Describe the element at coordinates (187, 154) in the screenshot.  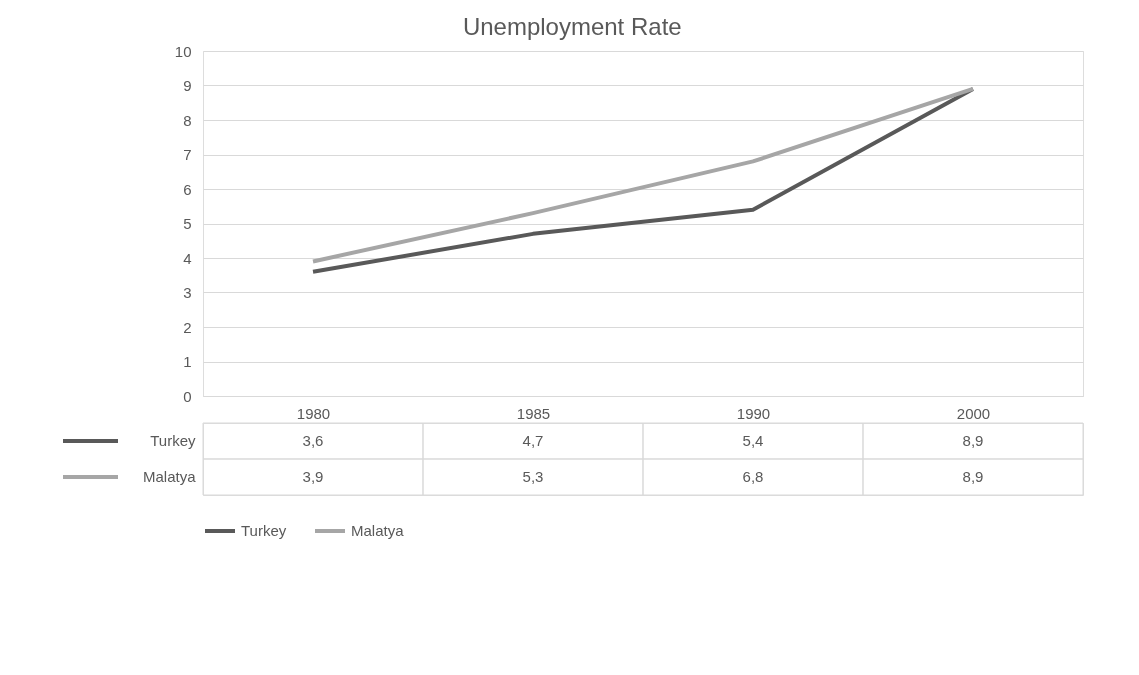
I see `y-tick-label: 7` at that location.